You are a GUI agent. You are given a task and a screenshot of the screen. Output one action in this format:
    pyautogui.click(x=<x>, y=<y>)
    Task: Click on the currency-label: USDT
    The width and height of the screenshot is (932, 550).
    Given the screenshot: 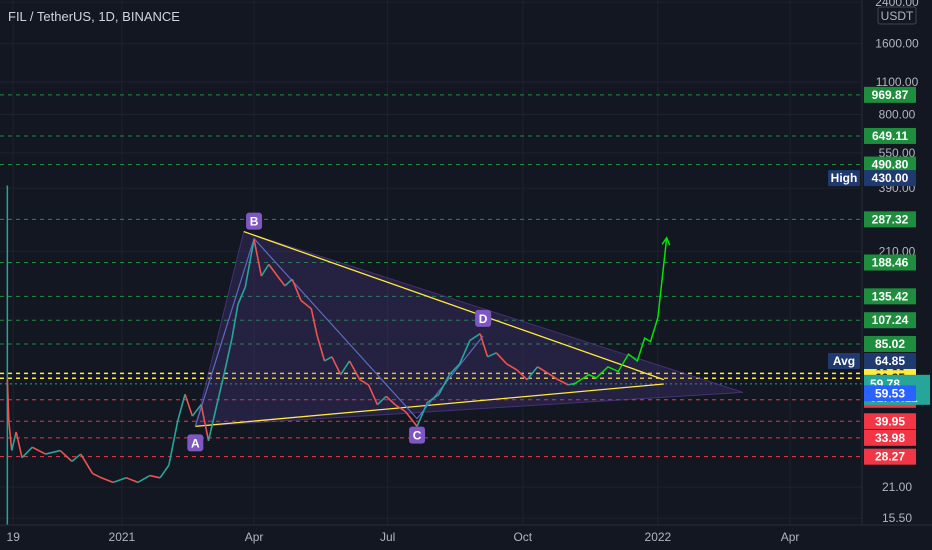 What is the action you would take?
    pyautogui.click(x=897, y=16)
    